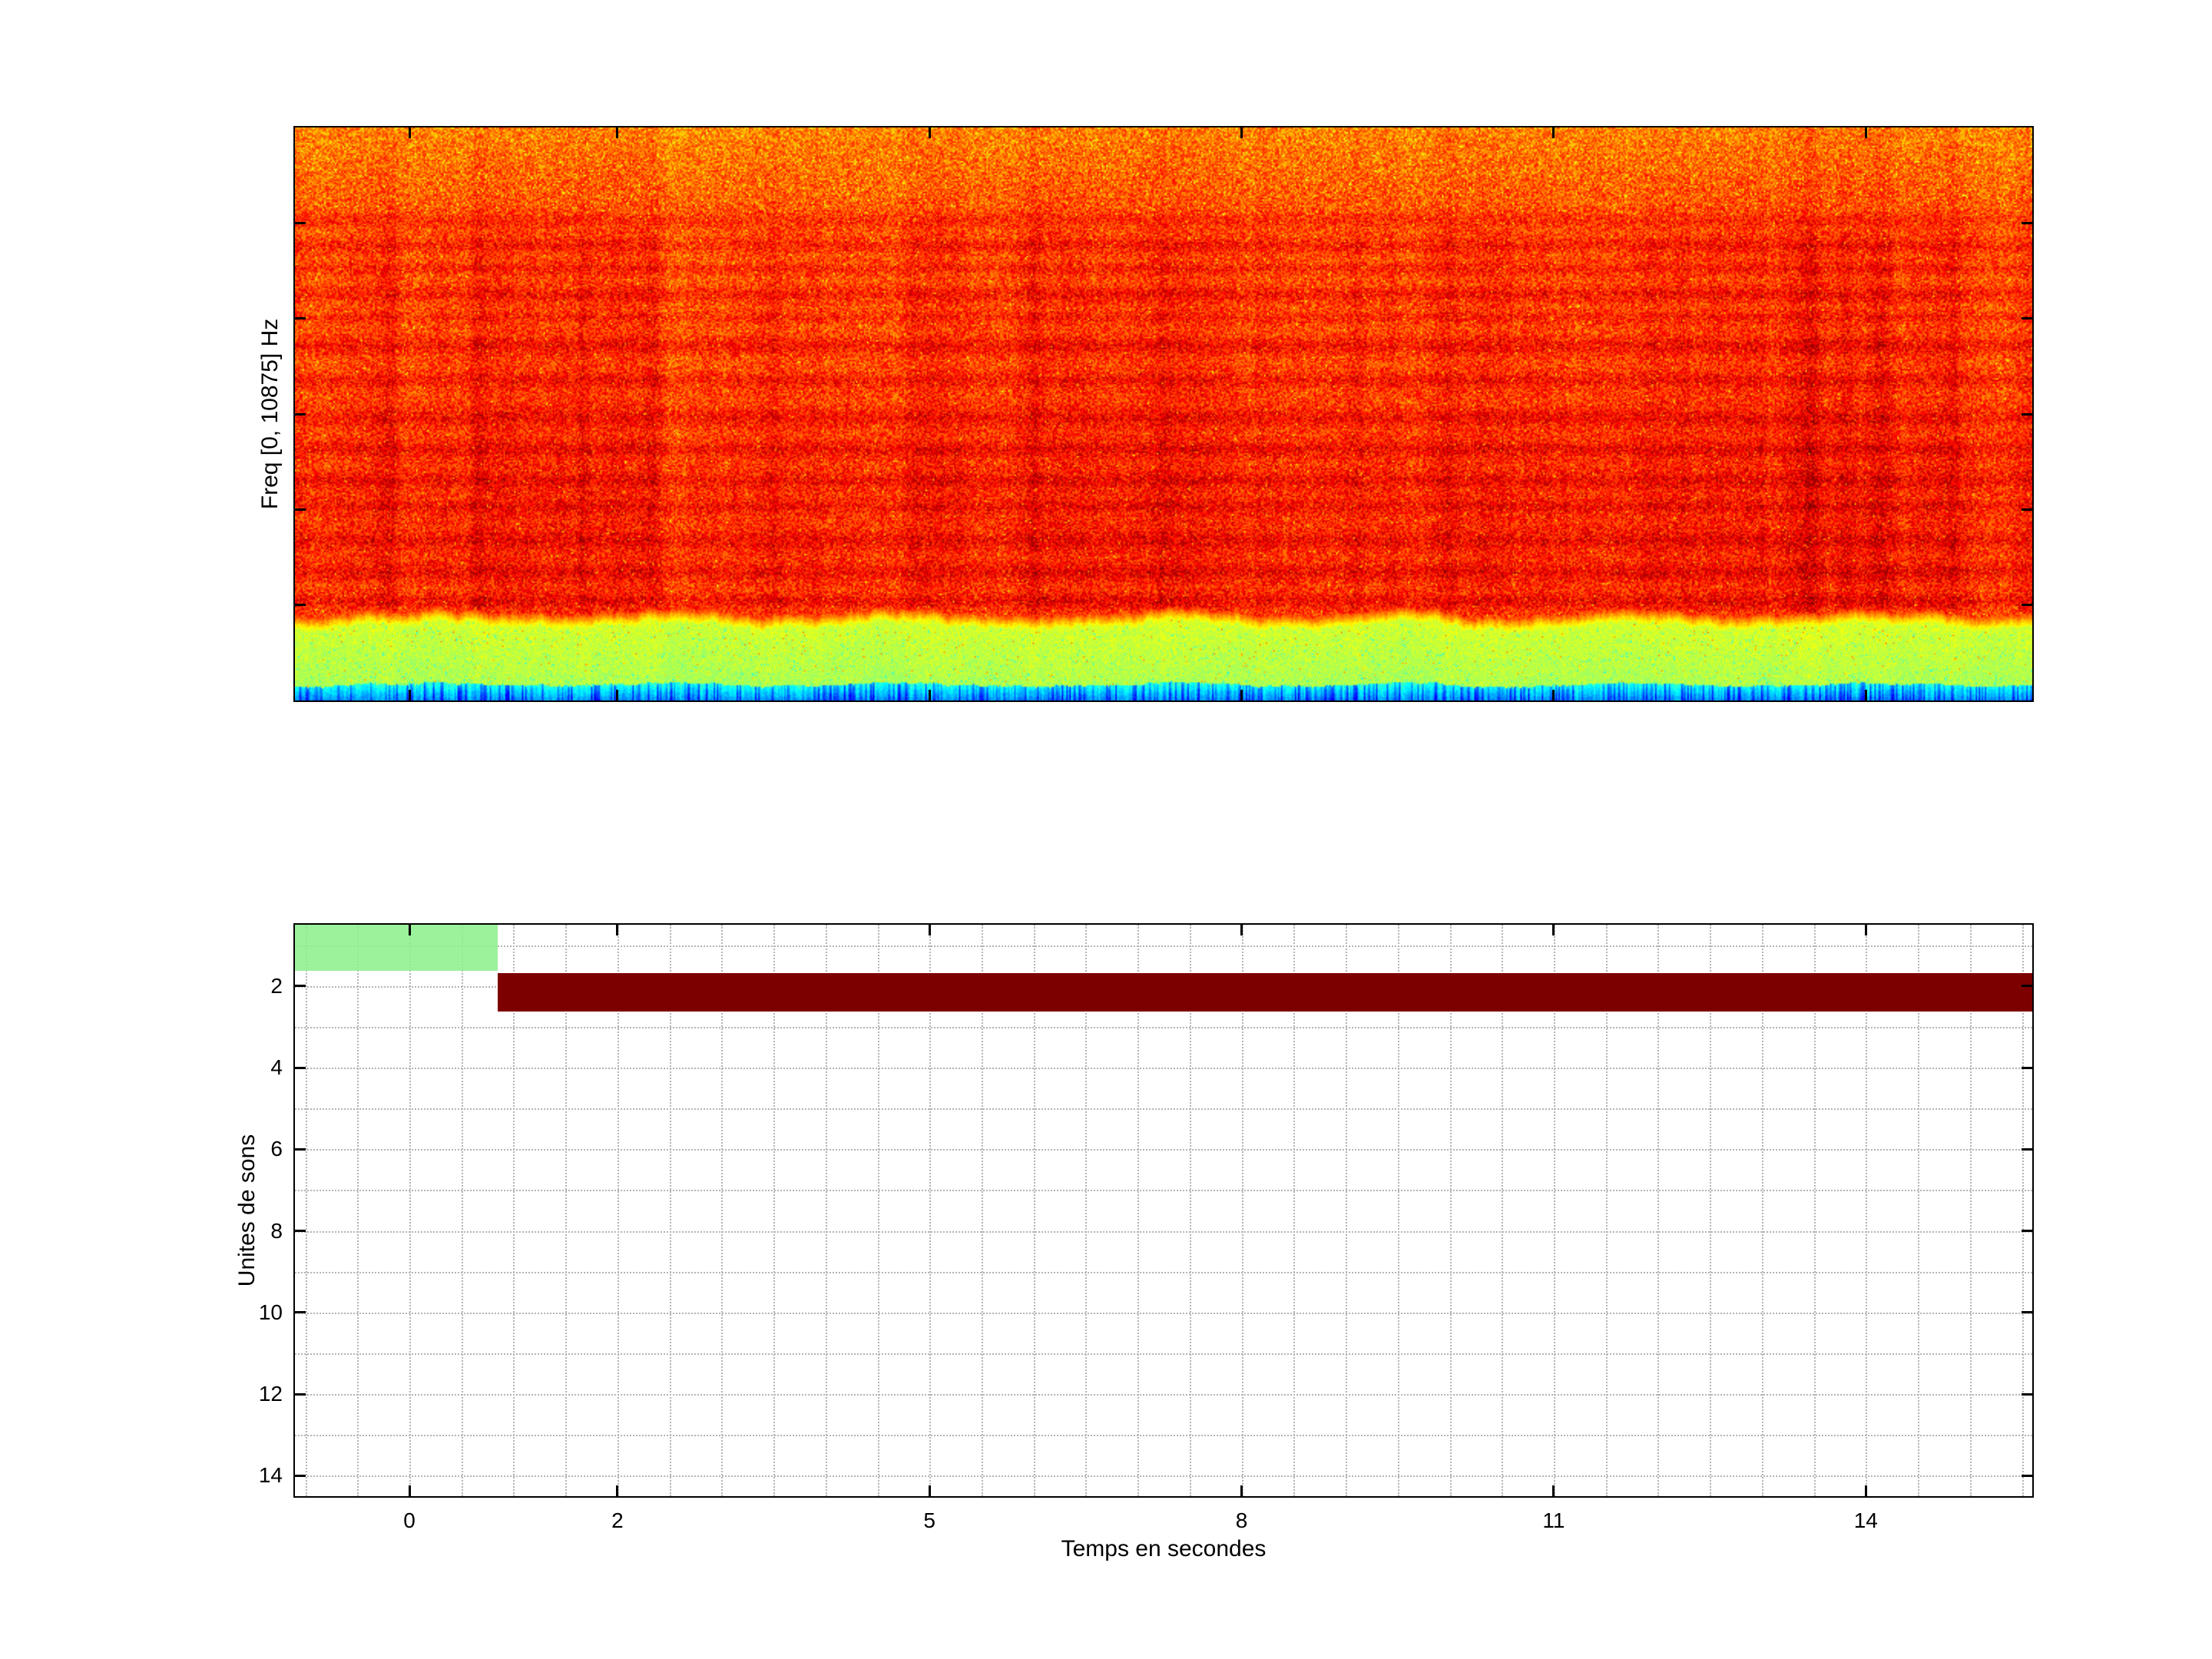 The width and height of the screenshot is (2212, 1659). What do you see at coordinates (276, 1149) in the screenshot?
I see `y-tick-label: 6` at bounding box center [276, 1149].